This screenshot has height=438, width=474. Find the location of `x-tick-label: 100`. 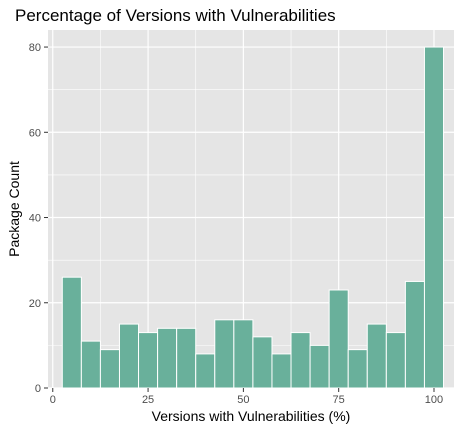

x-tick-label: 100 is located at coordinates (434, 400).